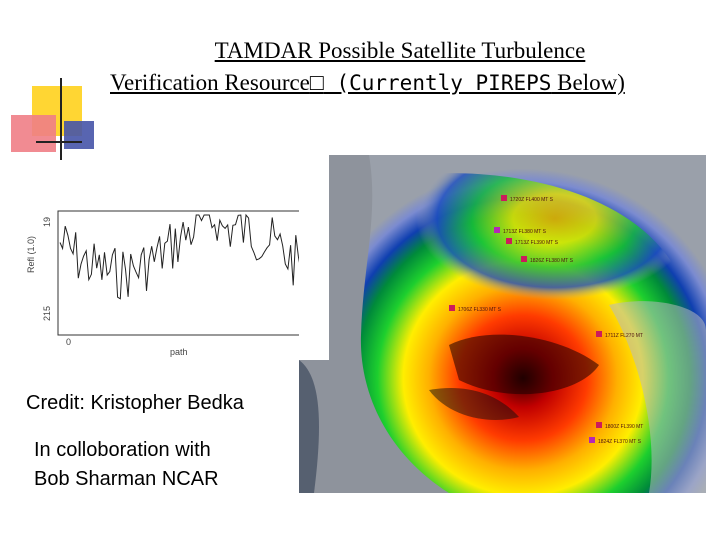  What do you see at coordinates (191, 256) in the screenshot?
I see `plot-series-line` at bounding box center [191, 256].